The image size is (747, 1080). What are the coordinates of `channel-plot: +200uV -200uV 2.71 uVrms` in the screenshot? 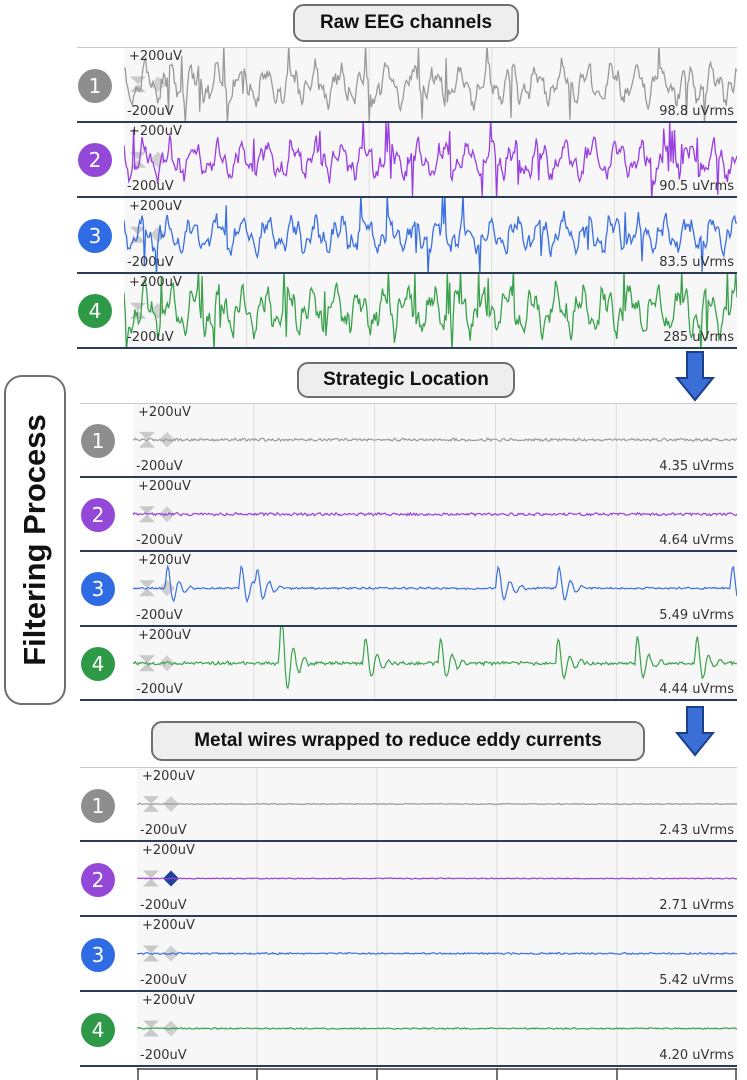 It's located at (437, 878).